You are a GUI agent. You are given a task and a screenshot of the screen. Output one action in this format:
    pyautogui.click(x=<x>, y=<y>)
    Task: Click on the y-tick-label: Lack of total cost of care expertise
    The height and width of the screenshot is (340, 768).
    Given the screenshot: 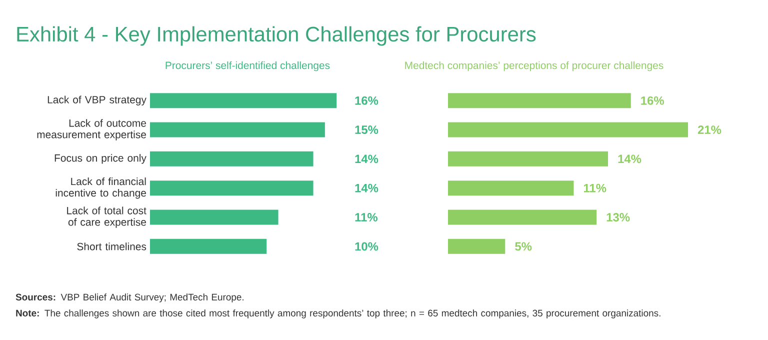 What is the action you would take?
    pyautogui.click(x=106, y=217)
    